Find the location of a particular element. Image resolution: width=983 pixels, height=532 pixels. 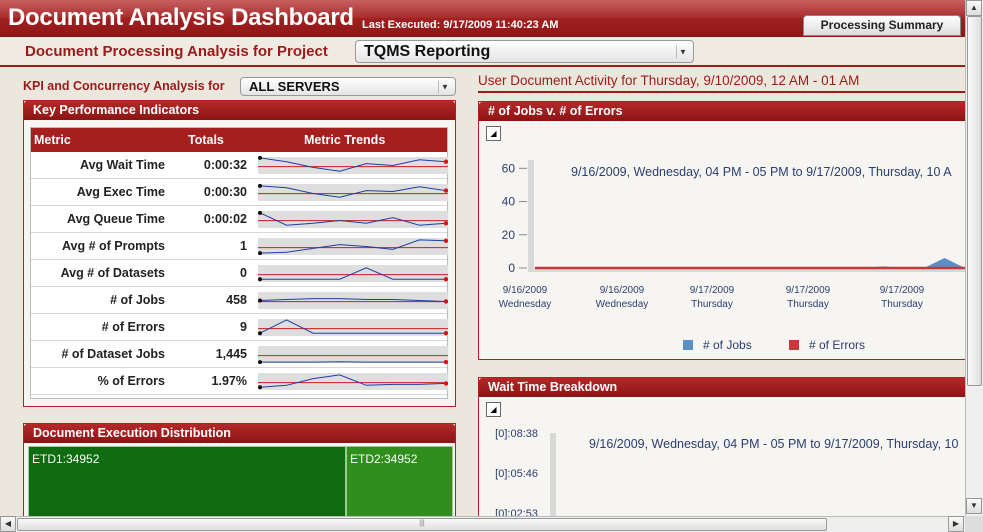

kpi-metric-total: 0:00:02 is located at coordinates (225, 219).